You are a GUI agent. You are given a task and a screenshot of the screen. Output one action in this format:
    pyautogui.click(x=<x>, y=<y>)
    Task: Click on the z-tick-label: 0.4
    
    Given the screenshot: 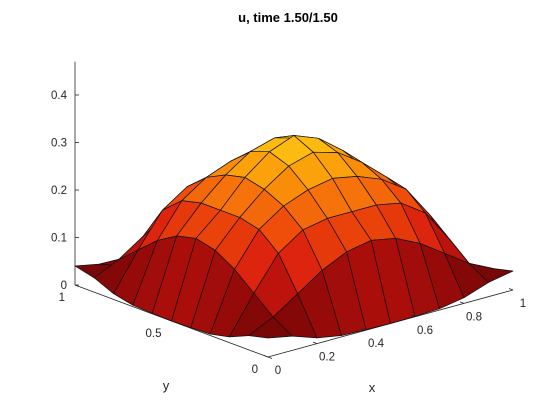 What is the action you would take?
    pyautogui.click(x=59, y=96)
    